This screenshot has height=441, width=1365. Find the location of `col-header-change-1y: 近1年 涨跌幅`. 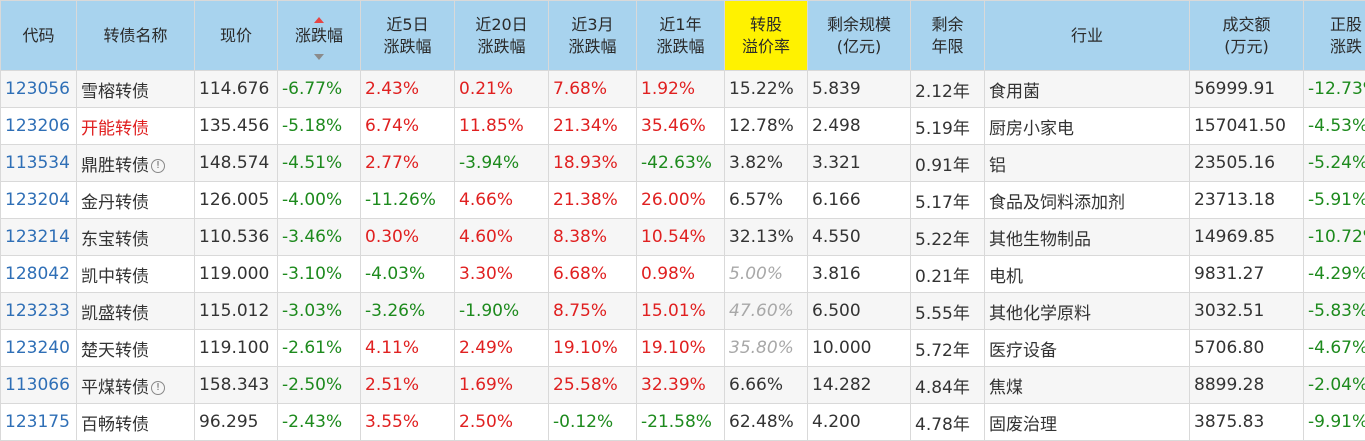

col-header-change-1y: 近1年 涨跌幅 is located at coordinates (680, 35).